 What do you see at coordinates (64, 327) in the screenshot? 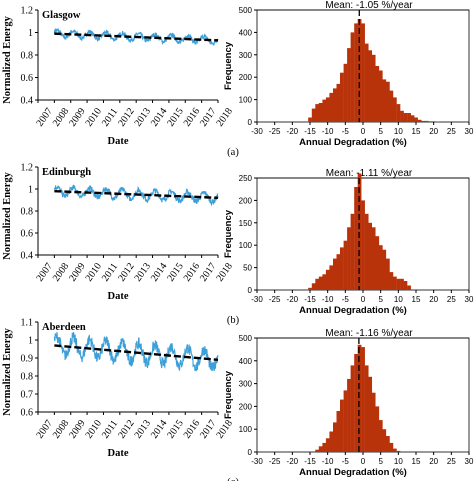
I see `panel-title: Aberdeen` at bounding box center [64, 327].